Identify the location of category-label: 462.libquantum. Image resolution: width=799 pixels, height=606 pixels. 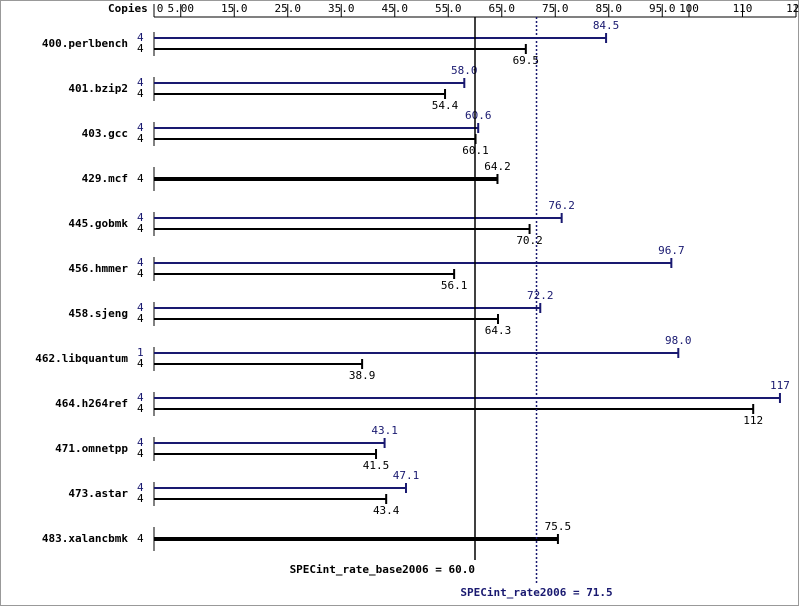
(81, 358).